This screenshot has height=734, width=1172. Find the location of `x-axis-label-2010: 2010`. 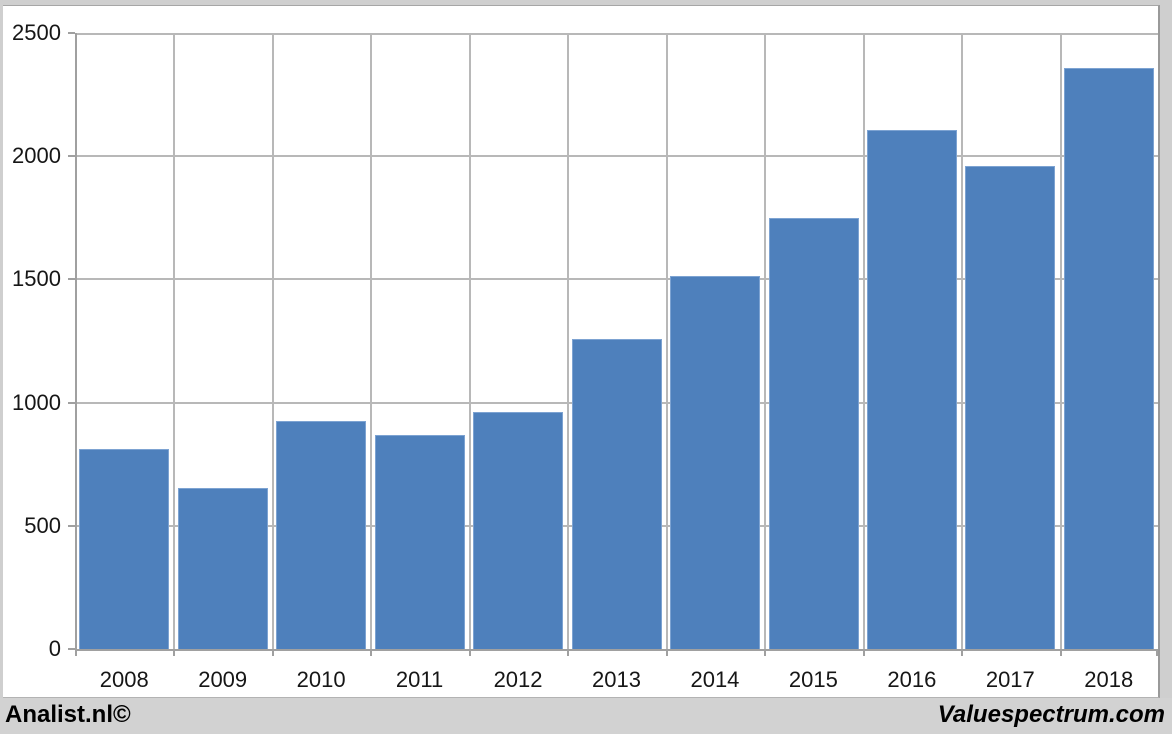

x-axis-label-2010: 2010 is located at coordinates (321, 679).